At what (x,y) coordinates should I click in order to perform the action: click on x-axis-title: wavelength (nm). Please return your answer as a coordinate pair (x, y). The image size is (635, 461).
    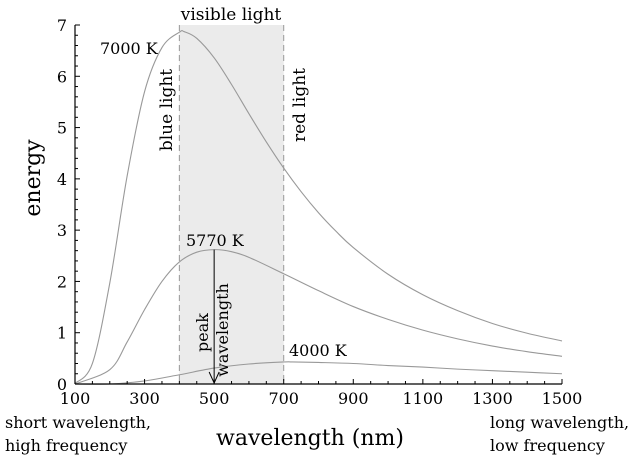
    Looking at the image, I should click on (310, 438).